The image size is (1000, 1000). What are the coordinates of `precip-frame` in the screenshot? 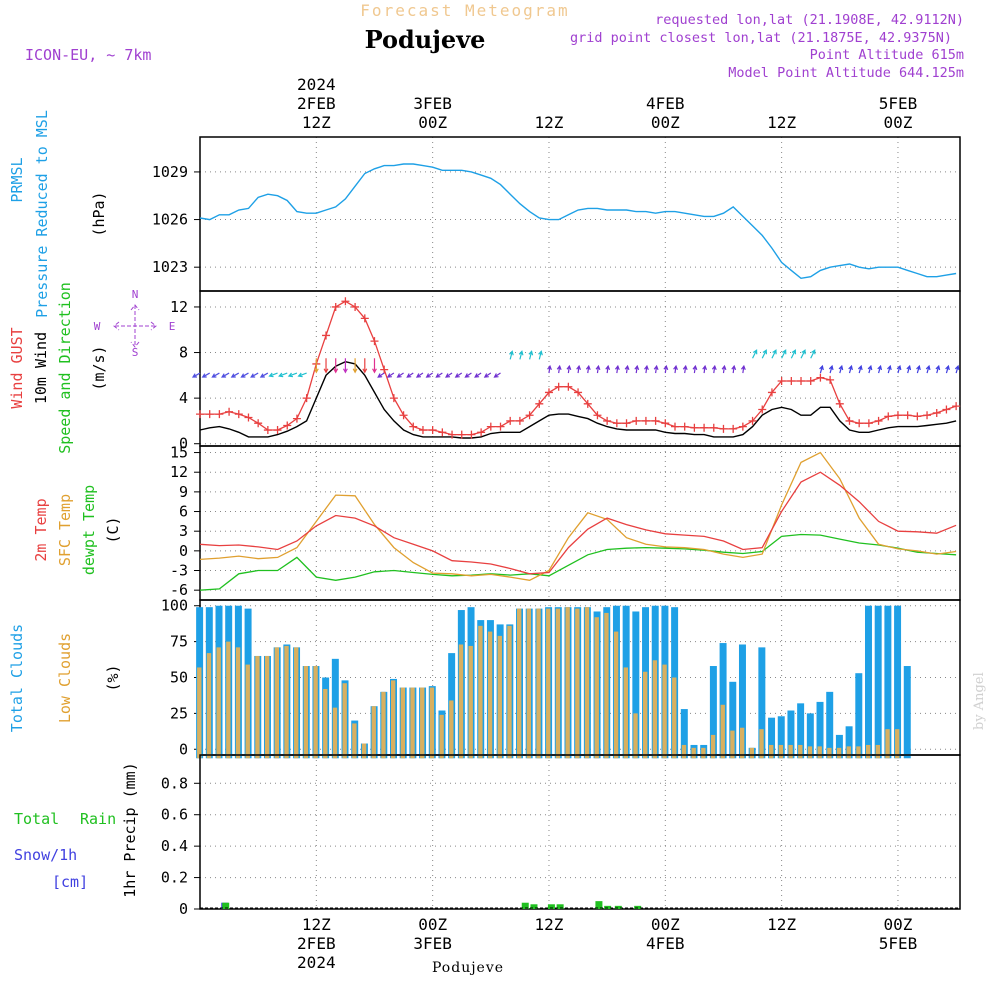 It's located at (580, 832).